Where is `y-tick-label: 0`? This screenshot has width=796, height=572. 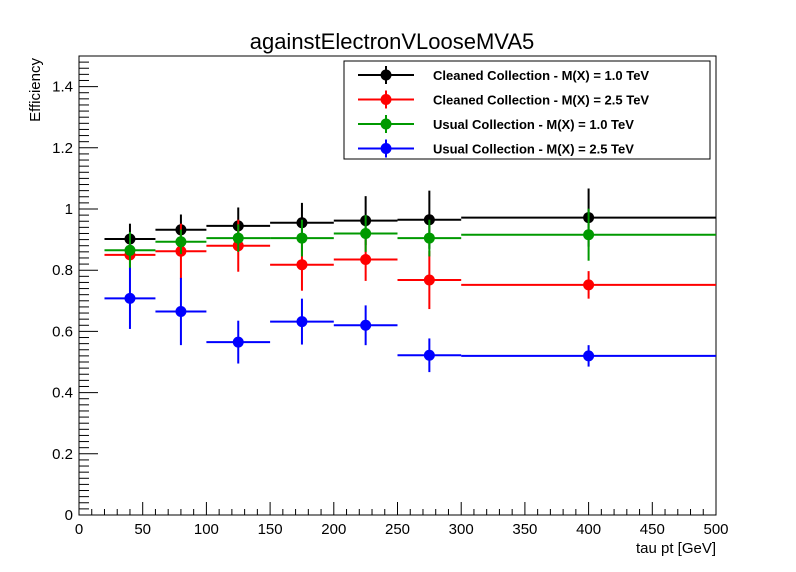 y-tick-label: 0 is located at coordinates (69, 515).